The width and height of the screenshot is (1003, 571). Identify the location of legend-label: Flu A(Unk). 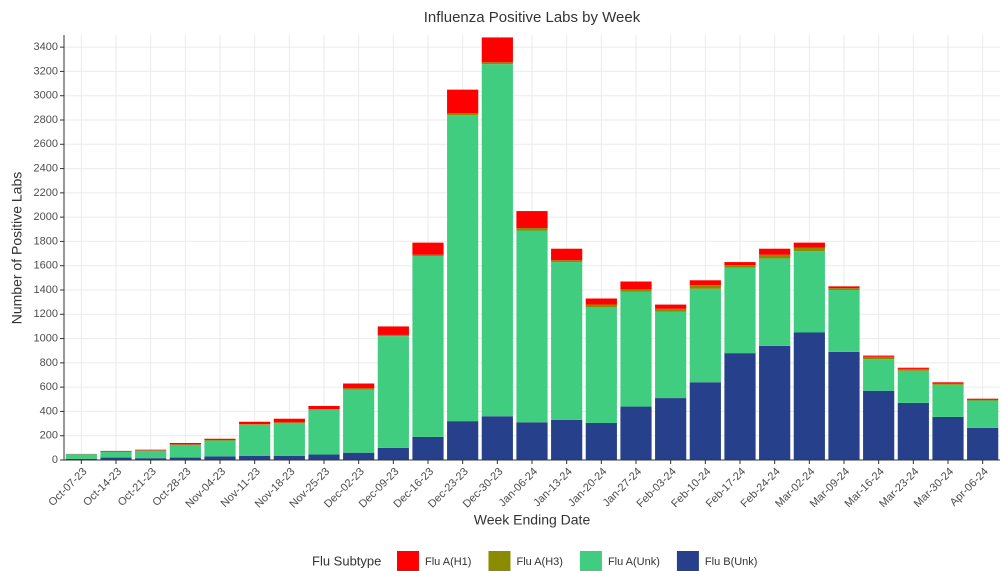
(634, 562).